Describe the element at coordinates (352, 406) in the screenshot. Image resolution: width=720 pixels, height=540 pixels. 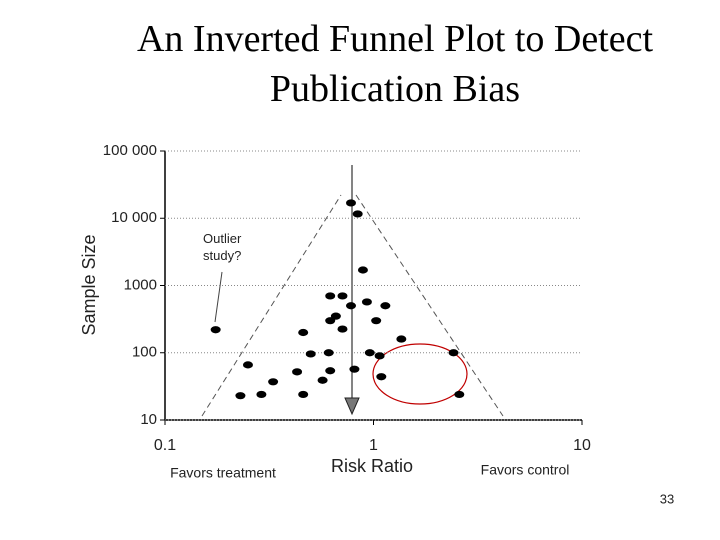
I see `mean-marker` at that location.